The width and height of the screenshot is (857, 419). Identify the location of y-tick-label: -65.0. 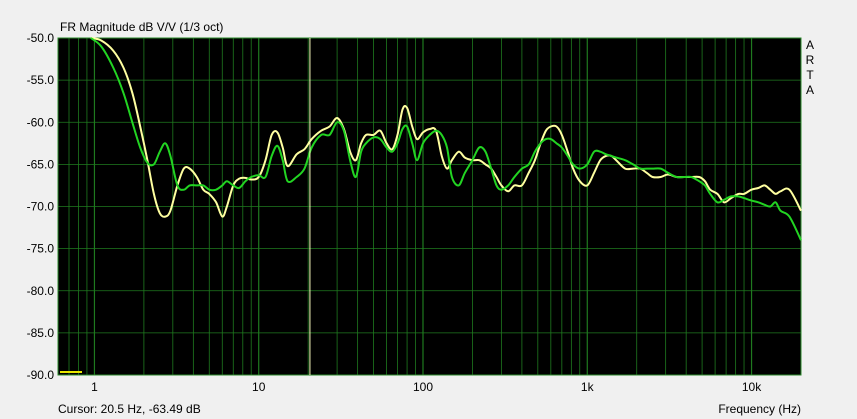
(41, 164).